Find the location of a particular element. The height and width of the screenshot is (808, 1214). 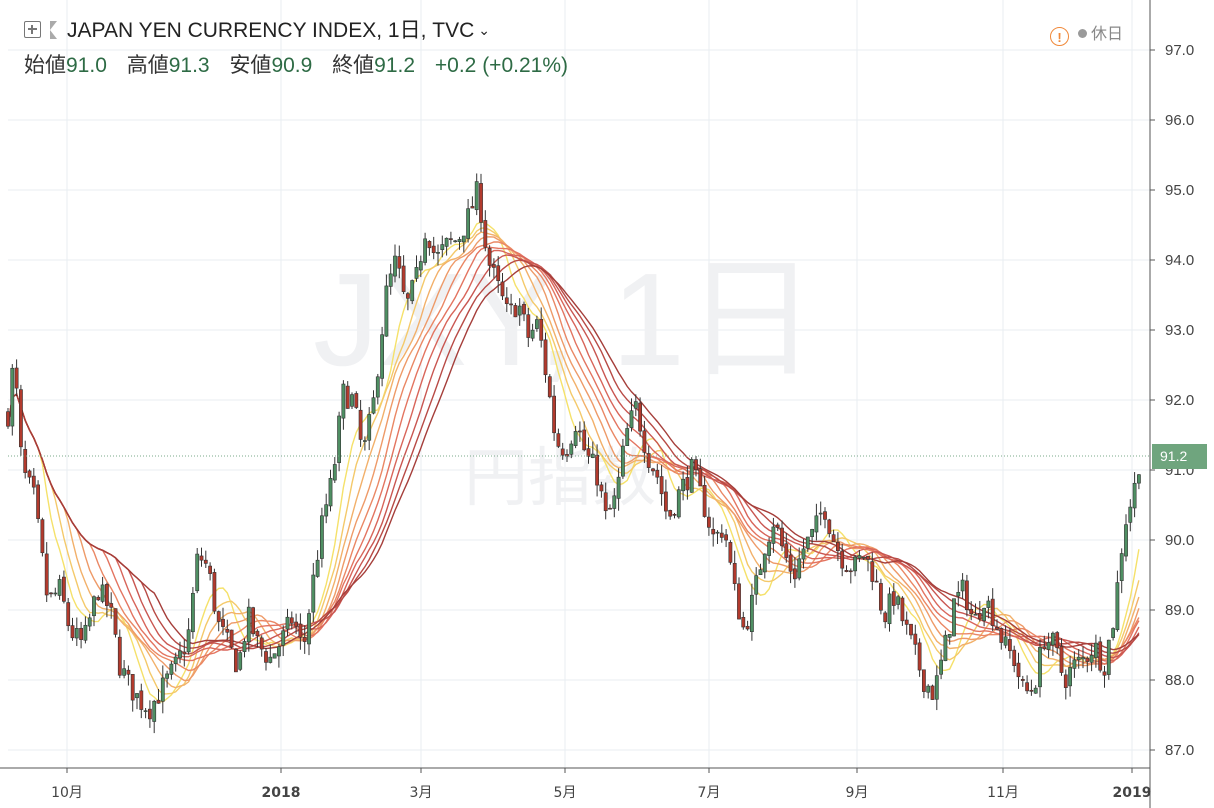

watermark-symbol: JXY, 1日 is located at coordinates (565, 319).